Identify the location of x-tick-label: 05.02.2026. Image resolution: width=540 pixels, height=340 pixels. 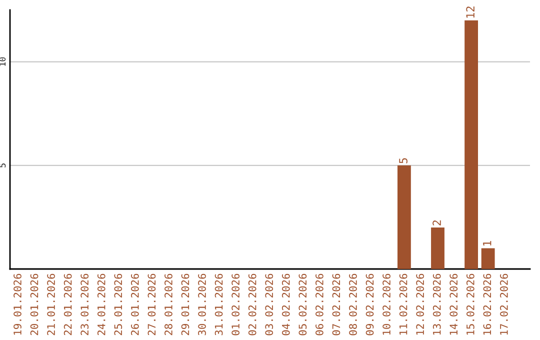
(302, 305).